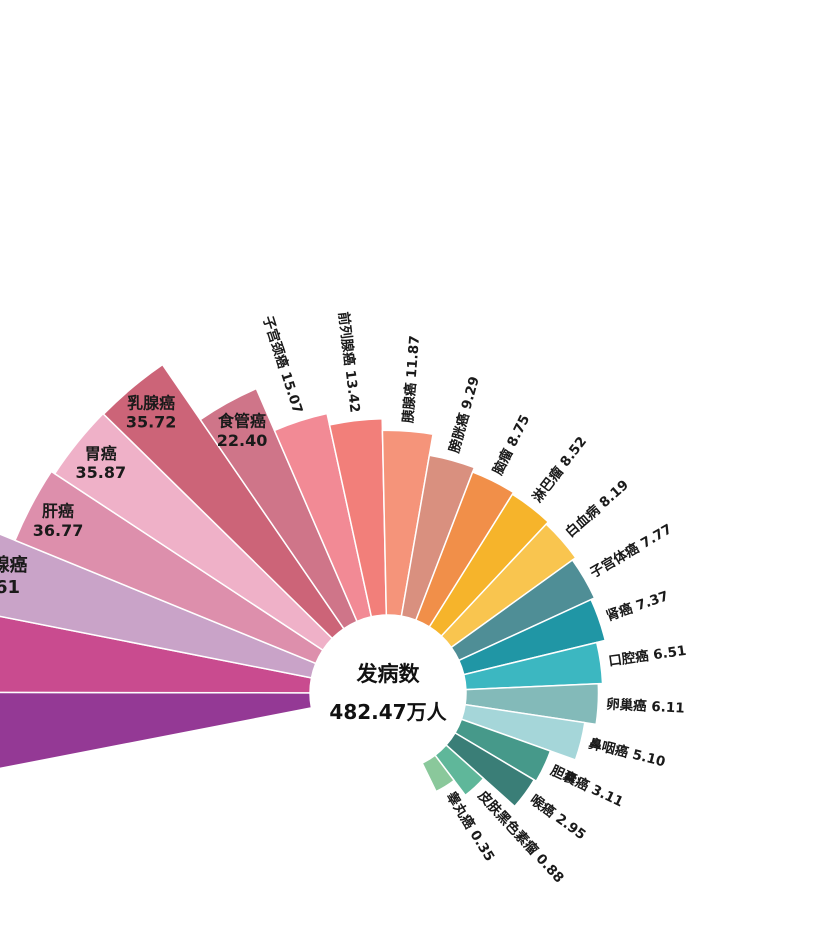  Describe the element at coordinates (587, 786) in the screenshot. I see `sector-label-outside: 胆囊癌 3.11` at that location.